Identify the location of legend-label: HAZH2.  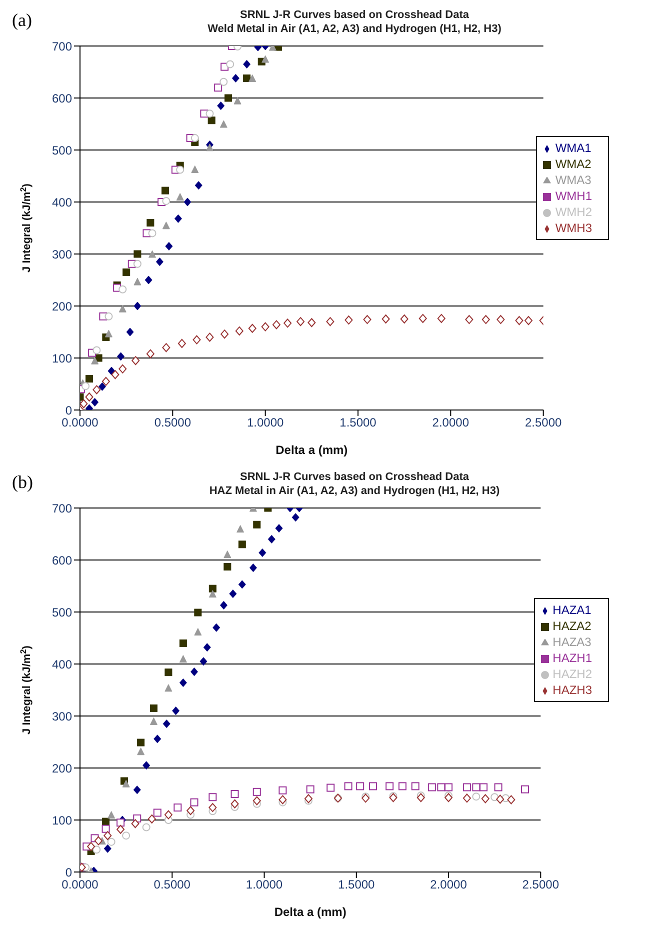
(572, 674).